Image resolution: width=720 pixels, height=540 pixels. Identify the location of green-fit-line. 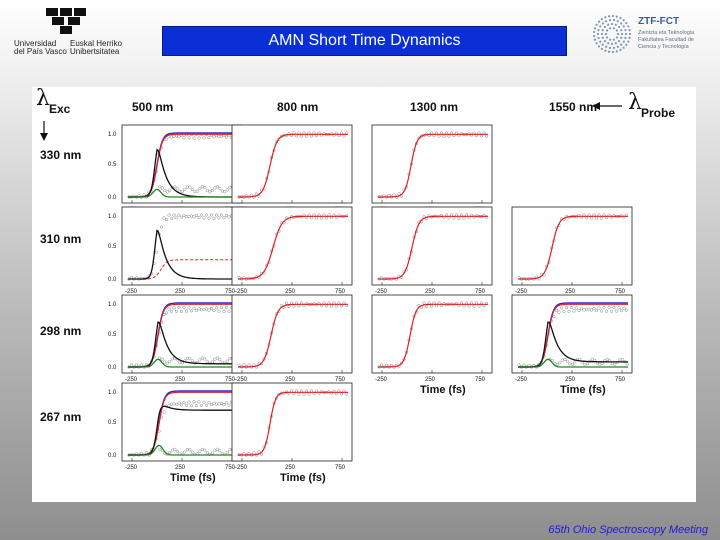
(183, 450).